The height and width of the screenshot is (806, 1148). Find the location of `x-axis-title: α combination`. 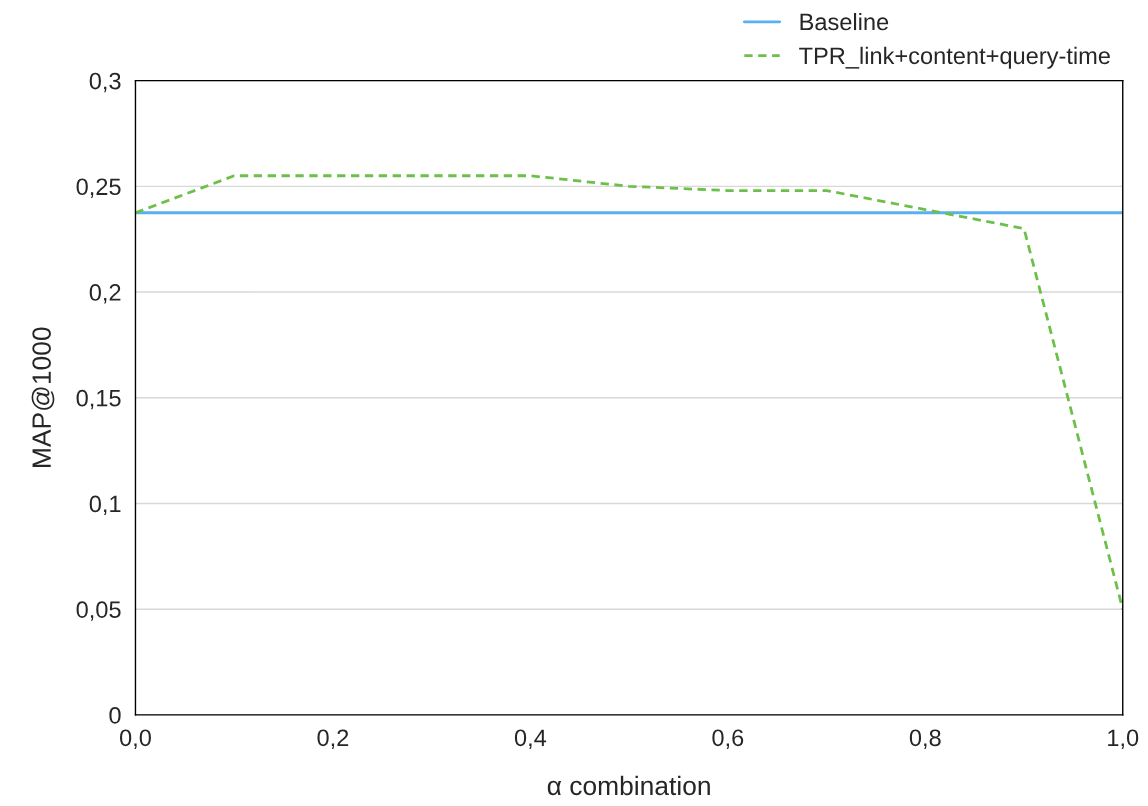

x-axis-title: α combination is located at coordinates (628, 785).